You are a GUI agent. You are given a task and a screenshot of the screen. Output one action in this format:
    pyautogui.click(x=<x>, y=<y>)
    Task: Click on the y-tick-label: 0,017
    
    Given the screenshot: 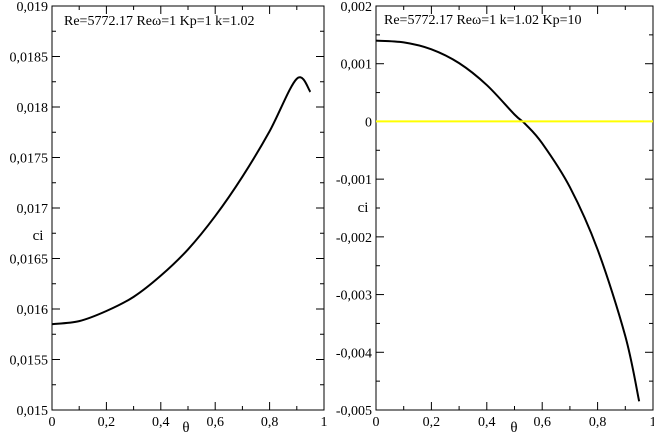 What is the action you would take?
    pyautogui.click(x=33, y=209)
    